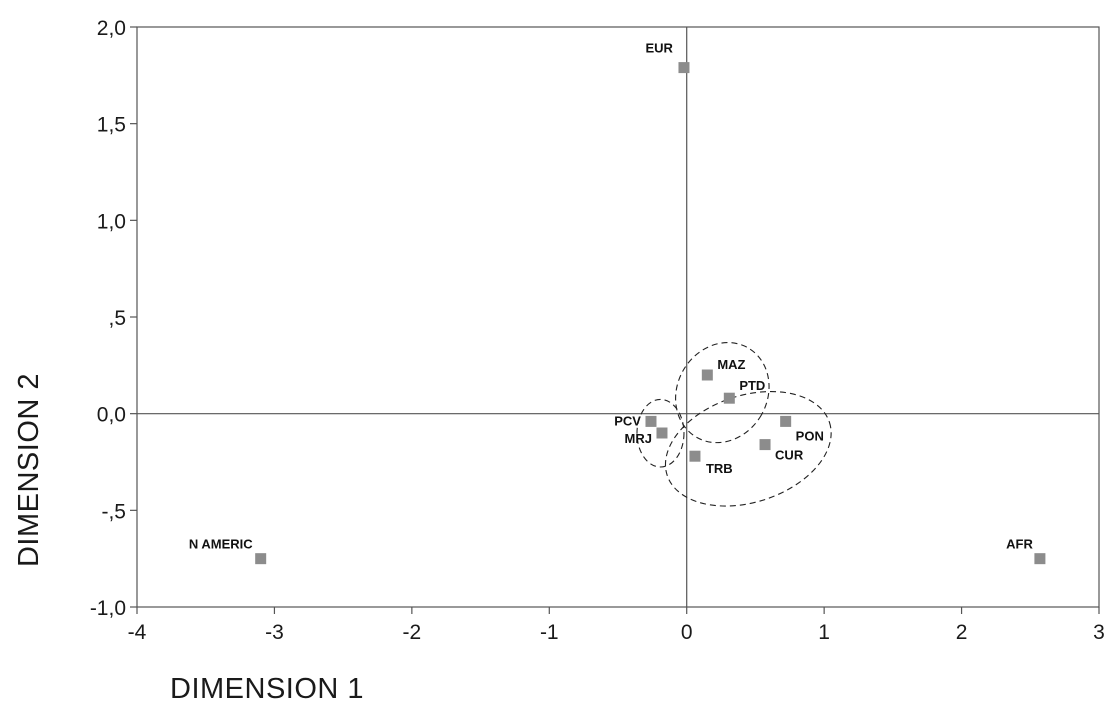 This screenshot has height=711, width=1114. Describe the element at coordinates (412, 632) in the screenshot. I see `x-tick-label: -2` at that location.